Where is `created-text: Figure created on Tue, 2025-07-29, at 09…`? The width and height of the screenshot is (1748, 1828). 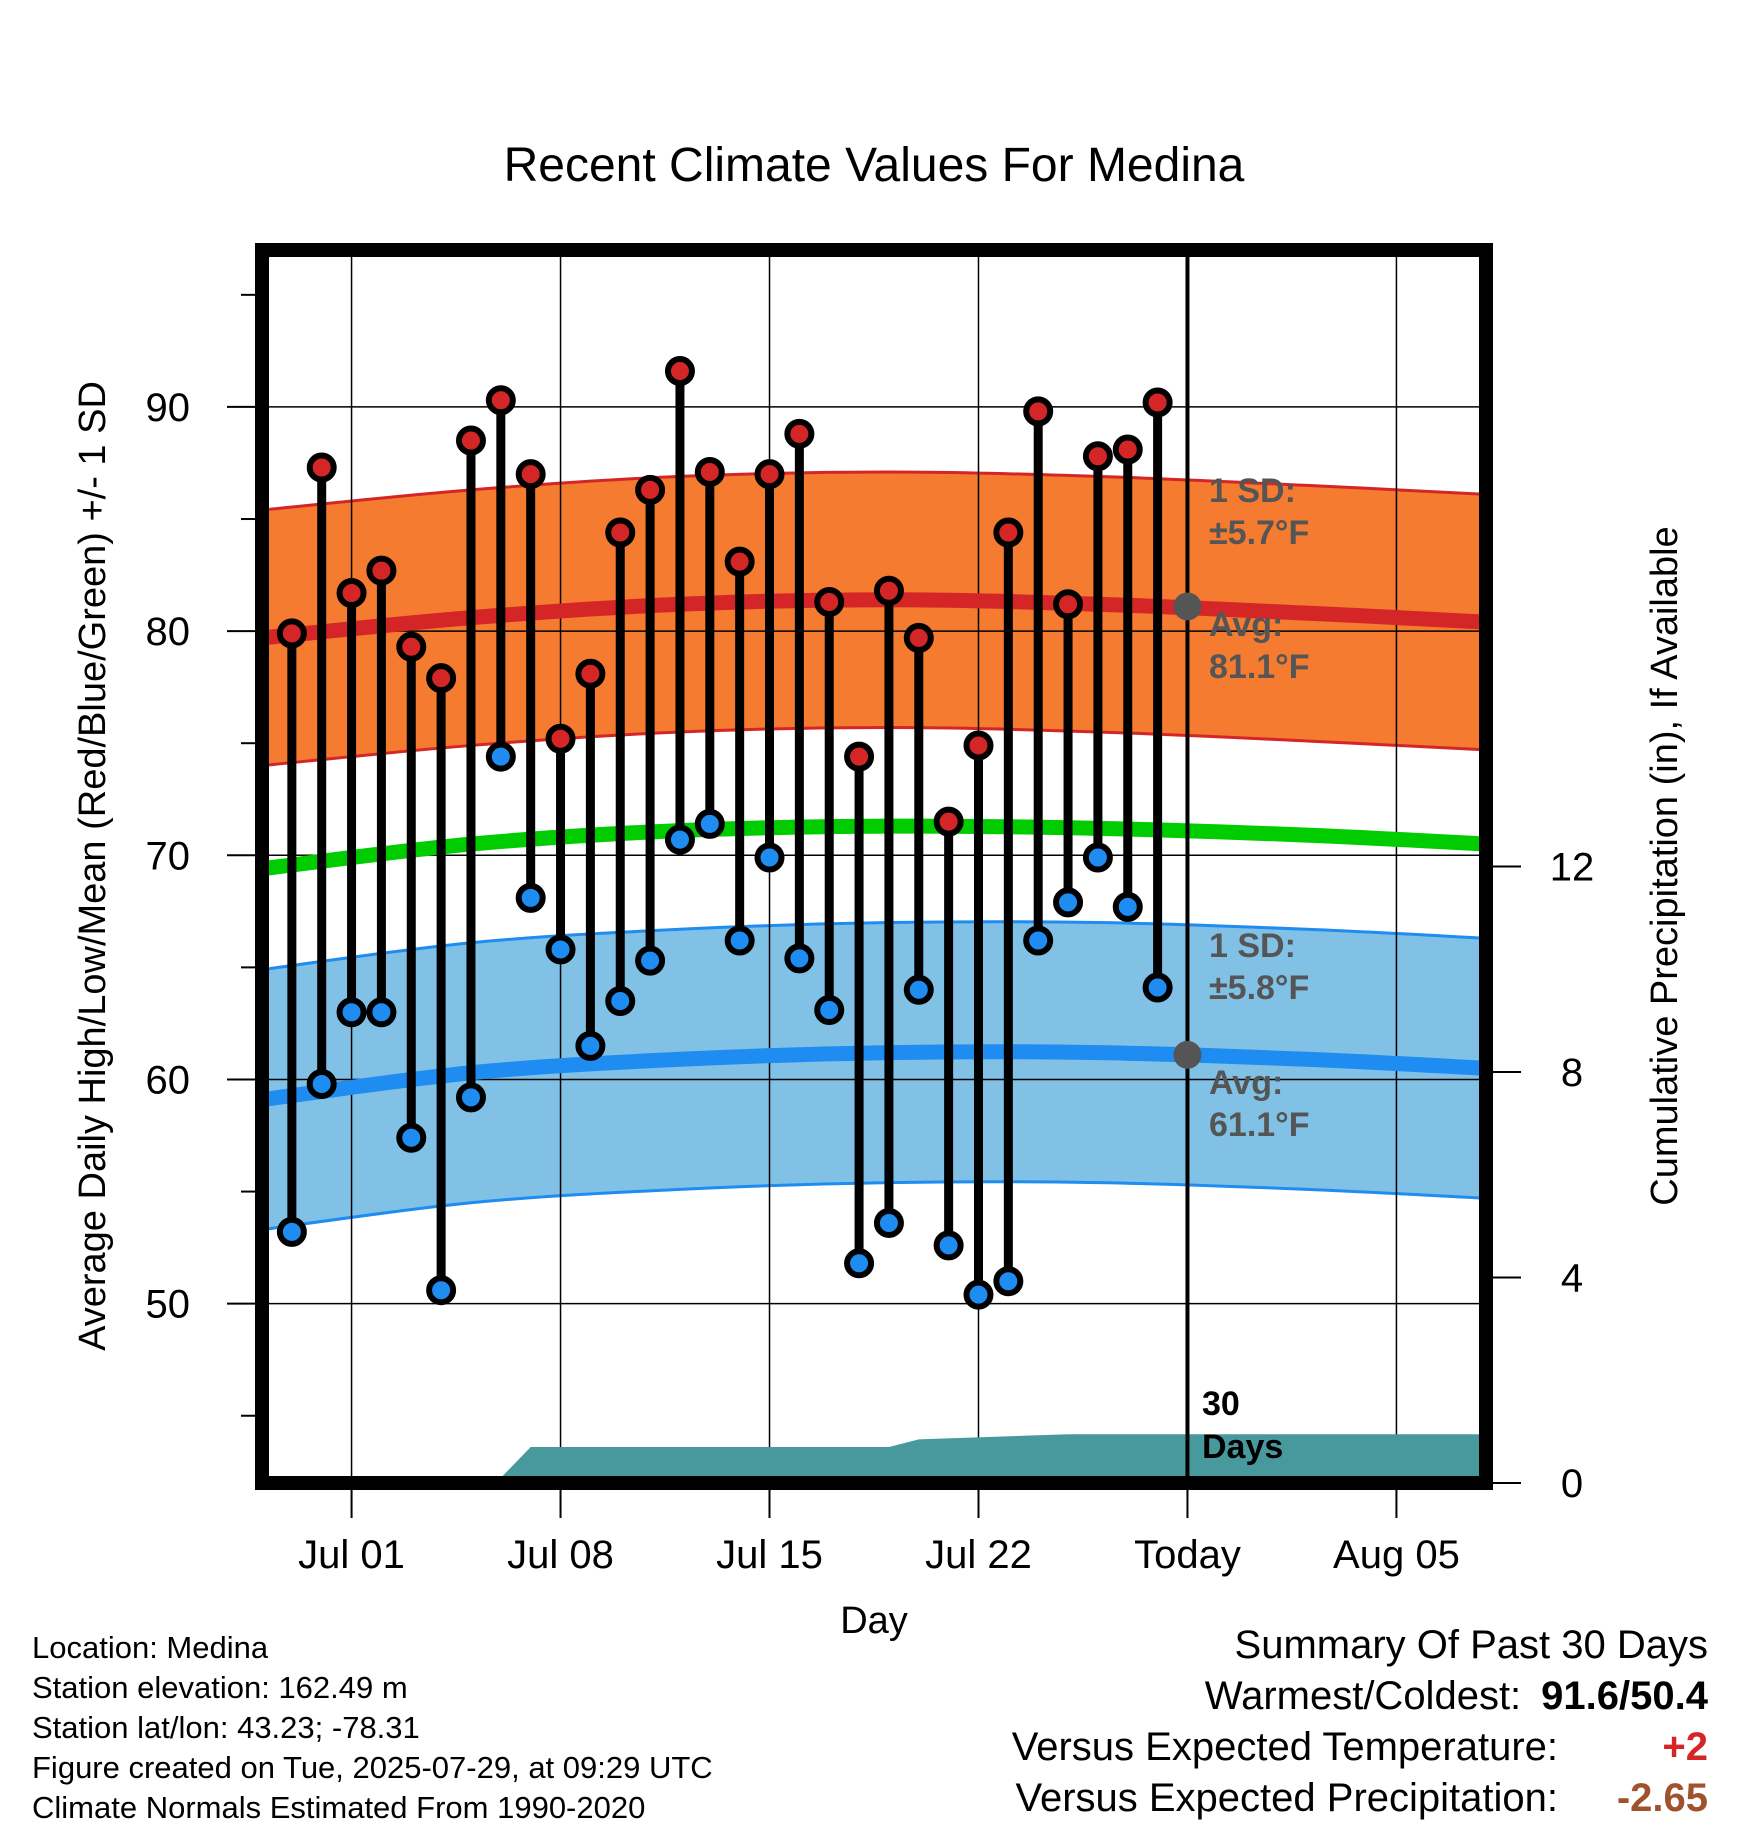 created-text: Figure created on Tue, 2025-07-29, at 09… is located at coordinates (372, 1767).